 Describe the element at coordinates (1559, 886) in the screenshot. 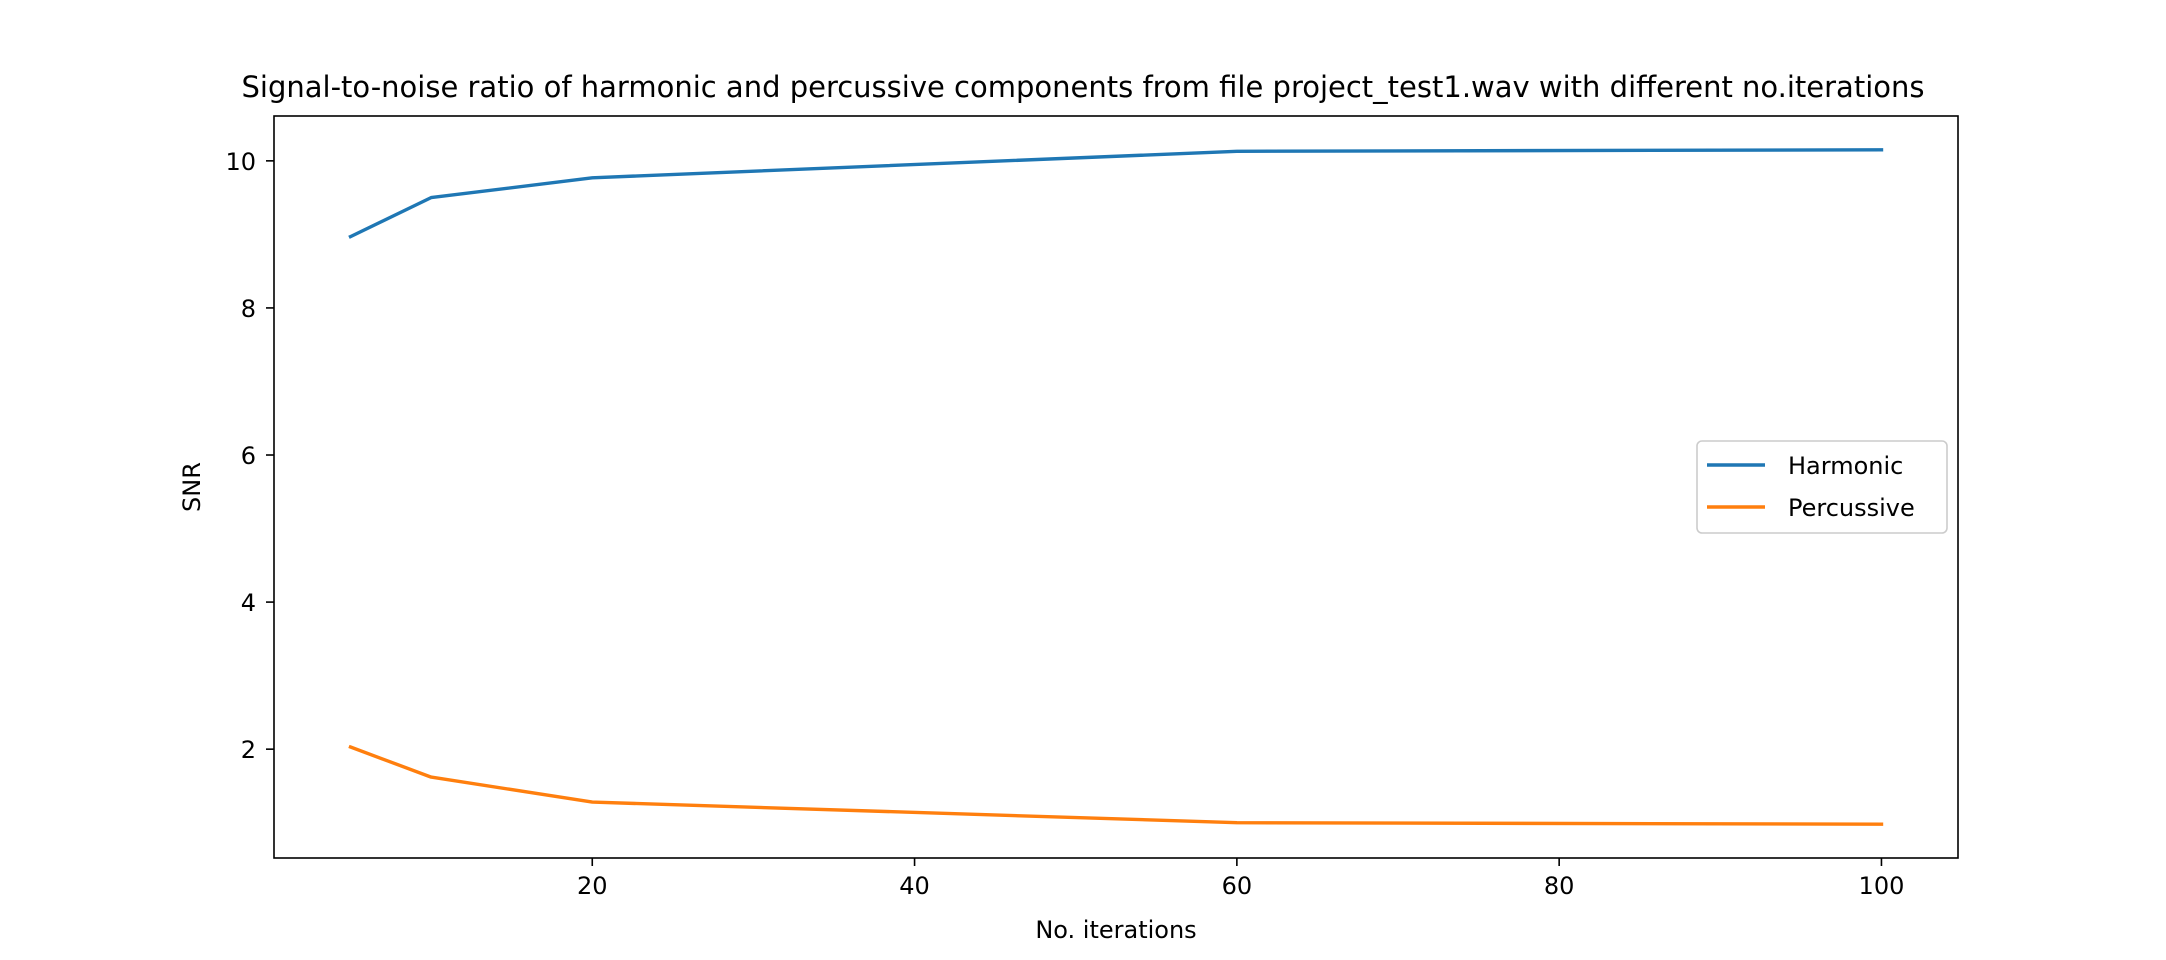

I see `x-tick-label: 80` at that location.